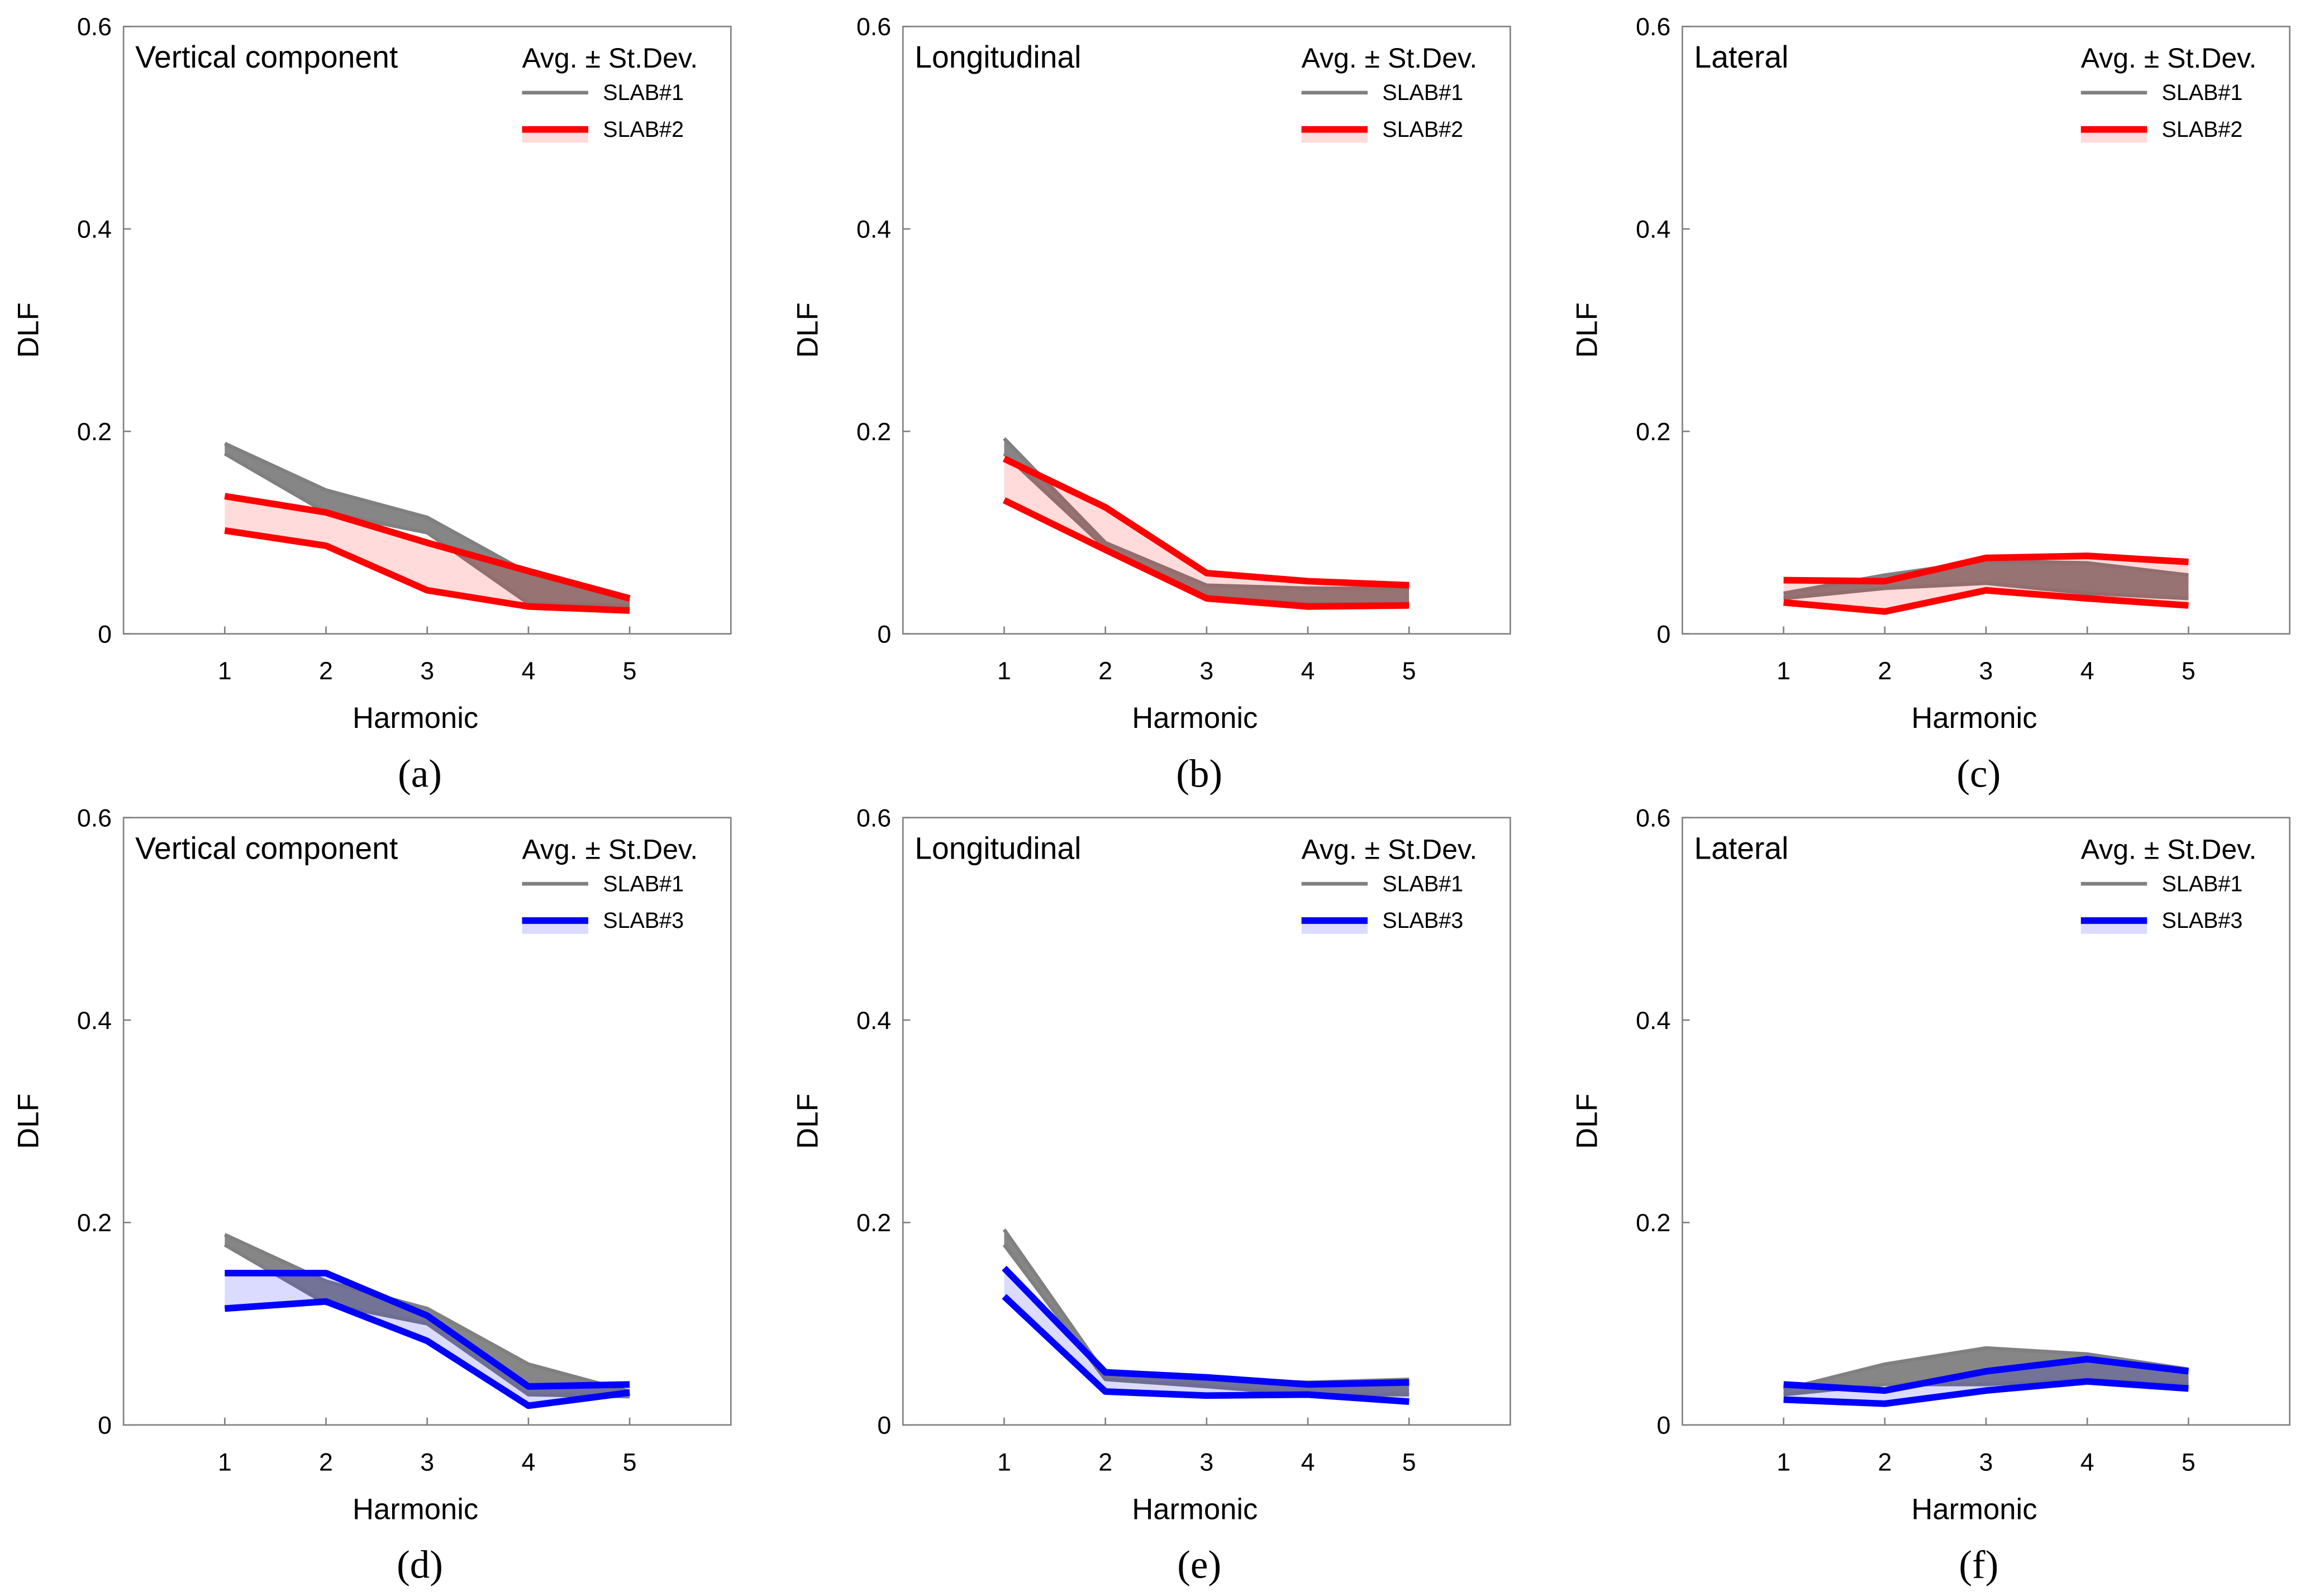 Image resolution: width=2300 pixels, height=1596 pixels. Describe the element at coordinates (420, 773) in the screenshot. I see `panel-label: (a)` at that location.